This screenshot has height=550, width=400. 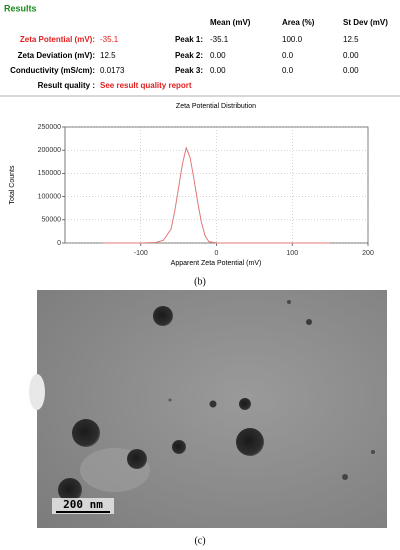 I want to click on quality-label: Result quality :, so click(x=66, y=85).